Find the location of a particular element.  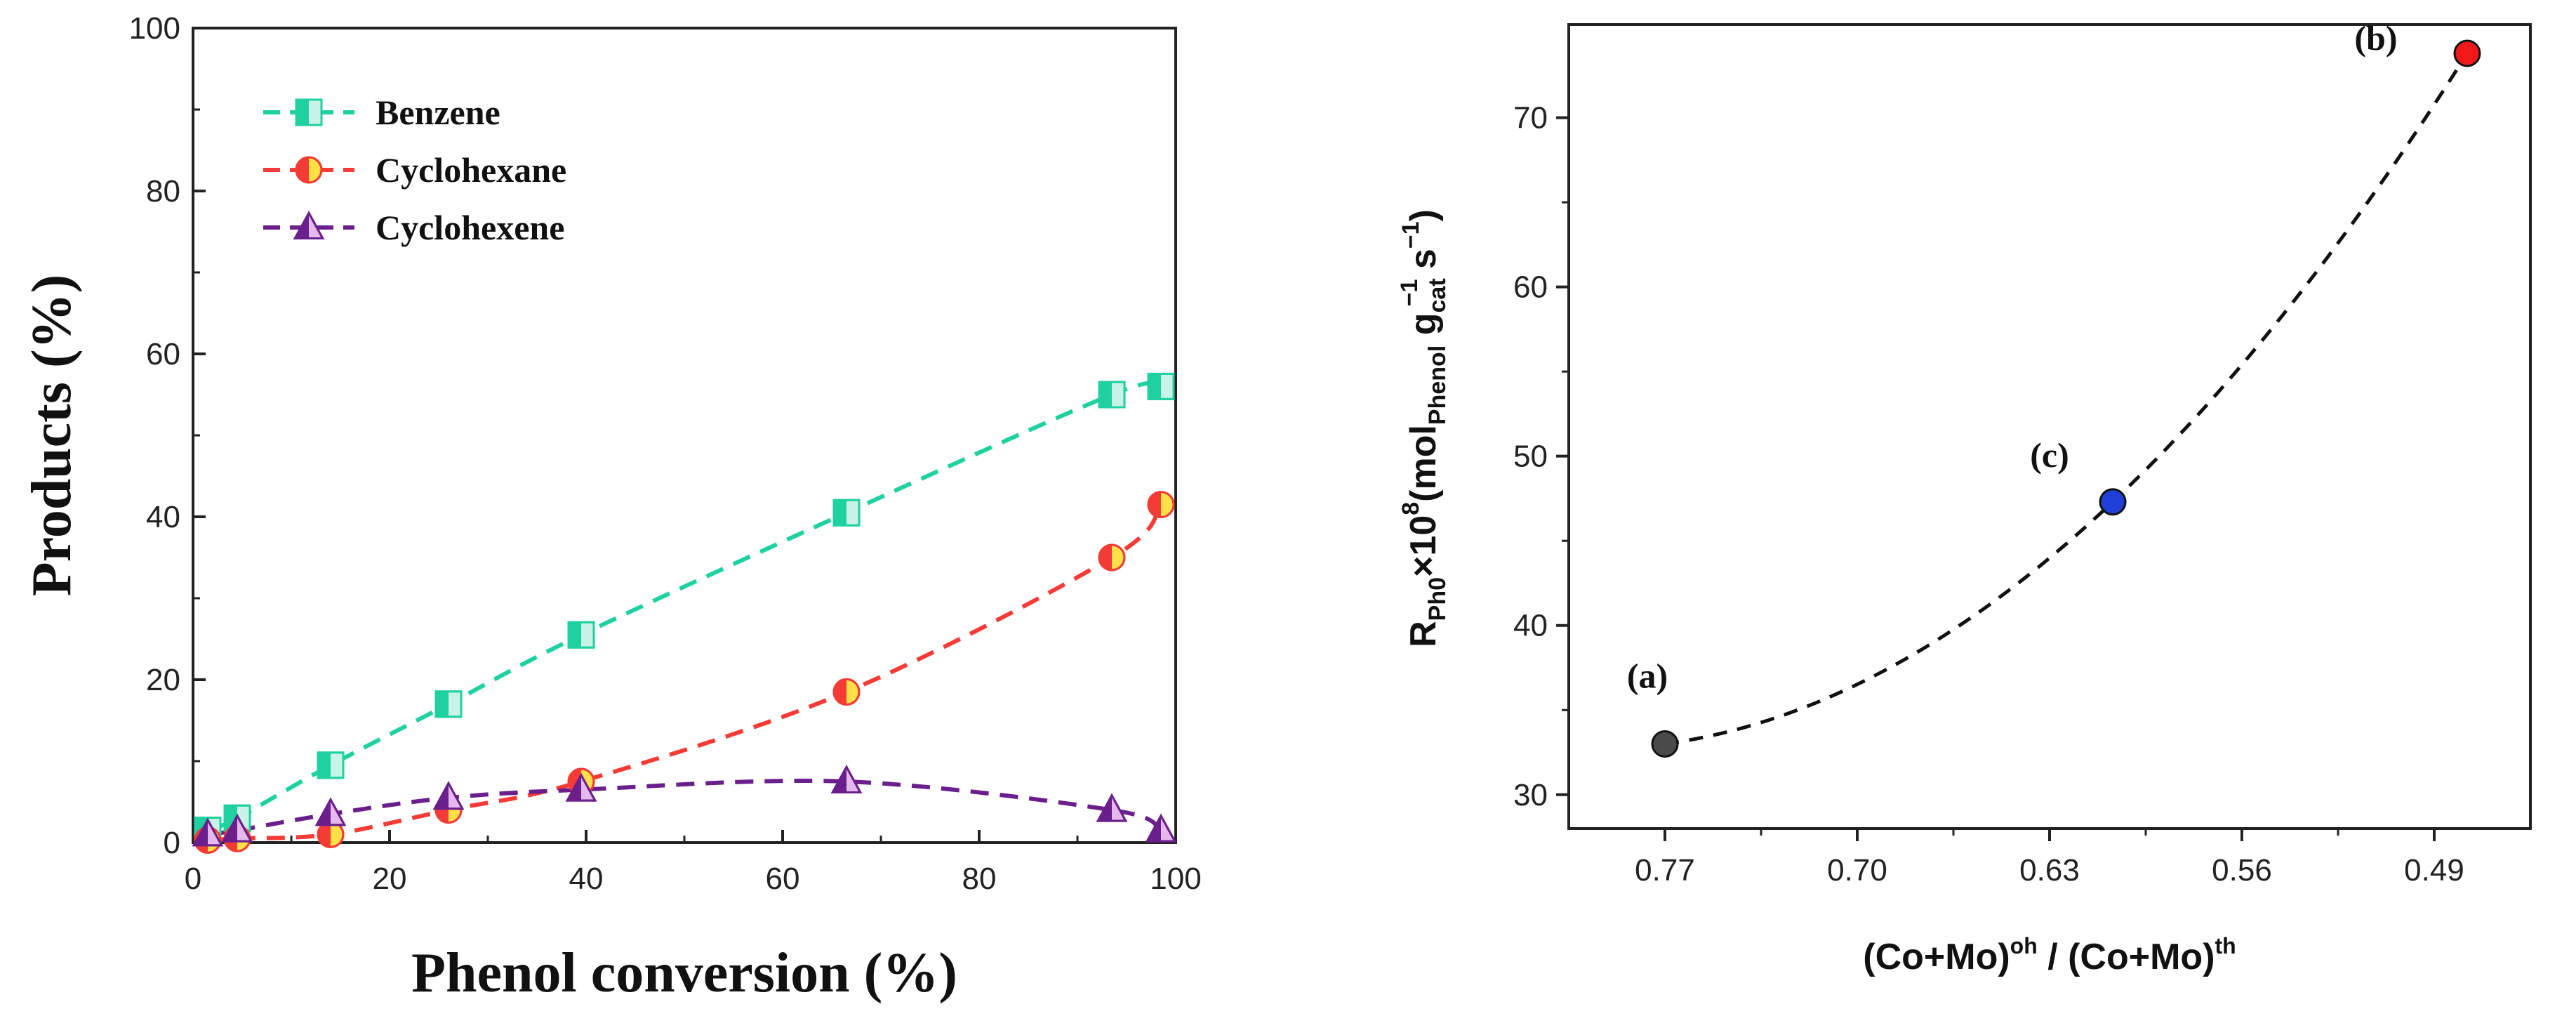

legend-label: Benzene is located at coordinates (438, 112).